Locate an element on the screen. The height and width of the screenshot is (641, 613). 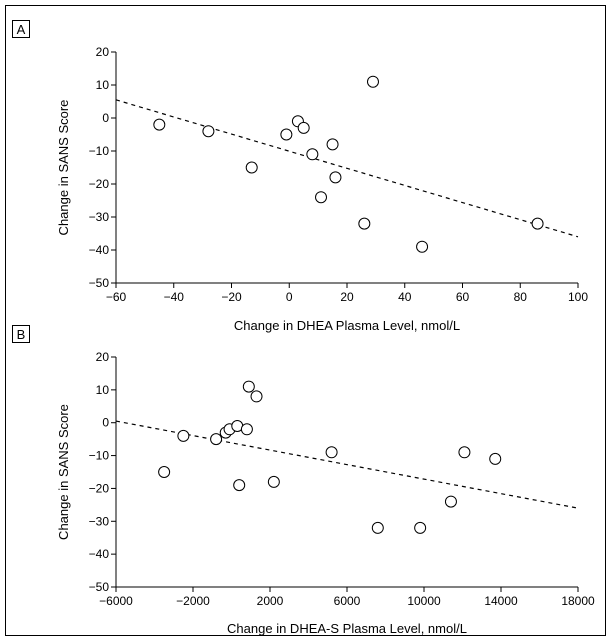
x-tick-label: 80 is located at coordinates (521, 297).